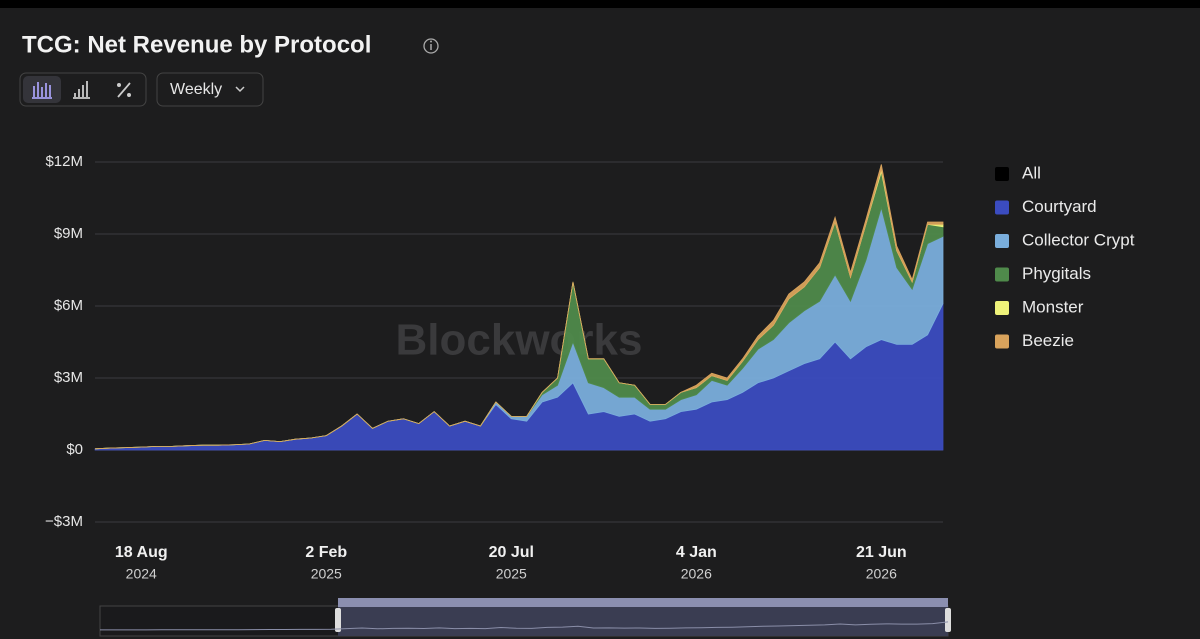 This screenshot has height=639, width=1200. Describe the element at coordinates (68, 233) in the screenshot. I see `y-tick-label: $9M` at that location.